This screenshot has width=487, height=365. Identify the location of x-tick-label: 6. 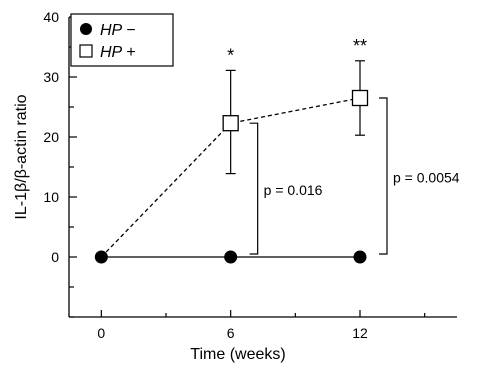
(231, 333).